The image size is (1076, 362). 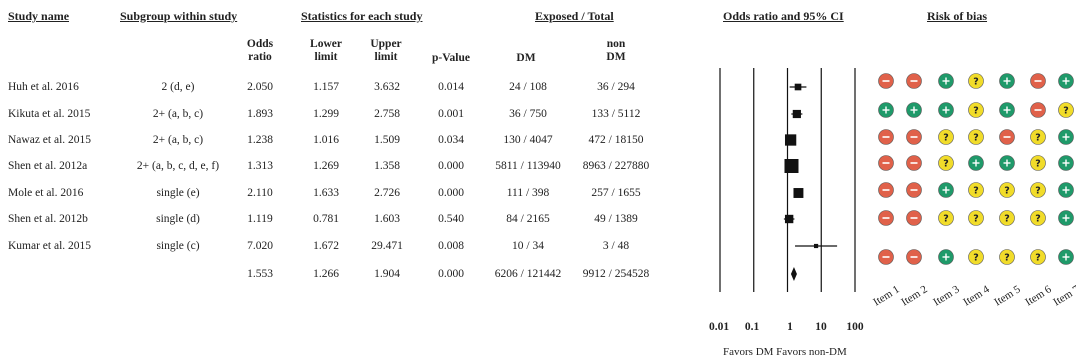 What do you see at coordinates (326, 166) in the screenshot?
I see `lower-limit: 1.269` at bounding box center [326, 166].